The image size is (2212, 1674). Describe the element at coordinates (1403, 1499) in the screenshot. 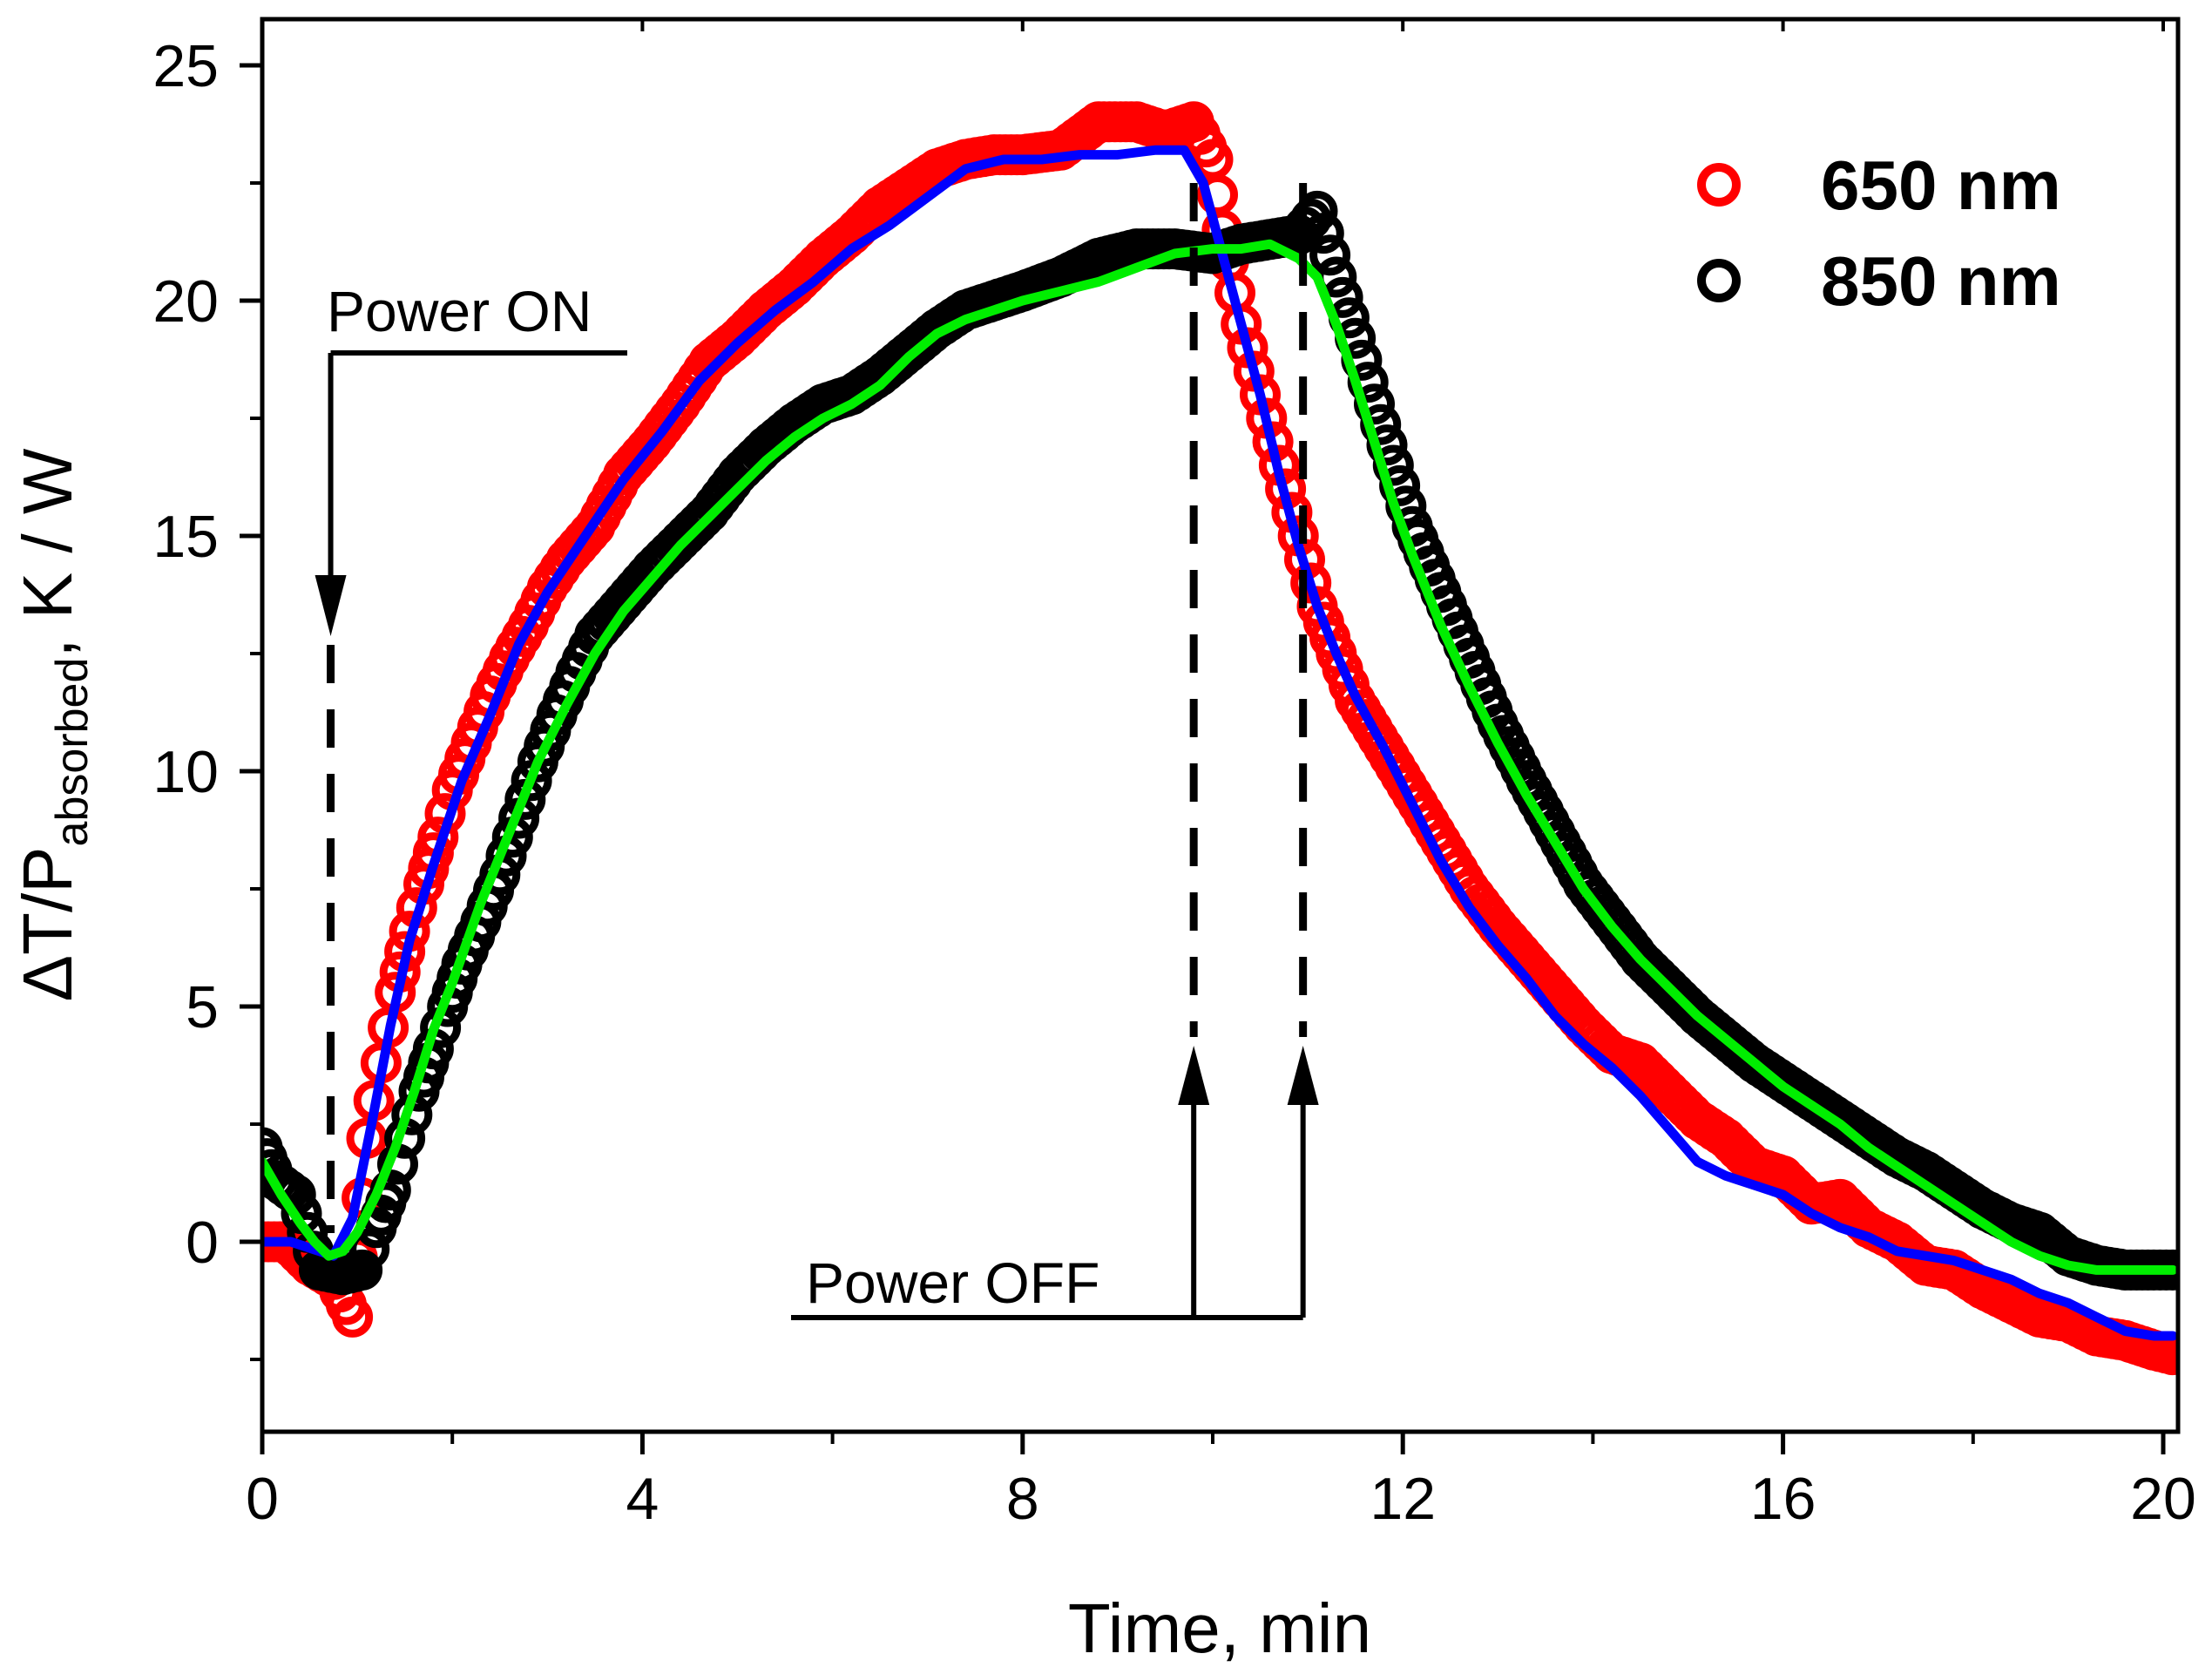

I see `x-tick-label-12: 12` at that location.